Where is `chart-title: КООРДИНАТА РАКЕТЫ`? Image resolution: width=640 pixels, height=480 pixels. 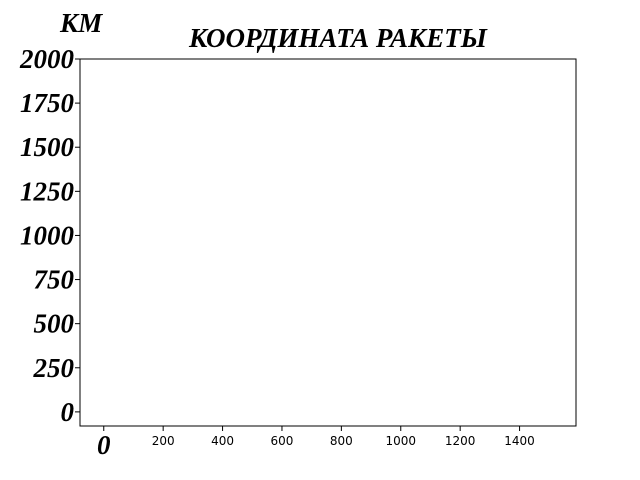 chart-title: КООРДИНАТА РАКЕТЫ is located at coordinates (338, 38).